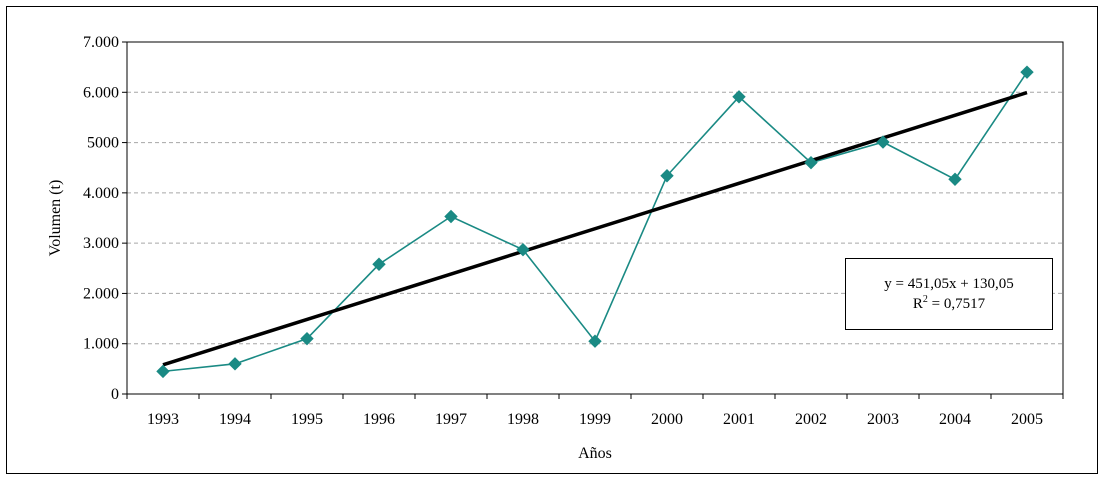 Image resolution: width=1106 pixels, height=480 pixels. Describe the element at coordinates (917, 304) in the screenshot. I see `r-squared-prefix: R` at that location.